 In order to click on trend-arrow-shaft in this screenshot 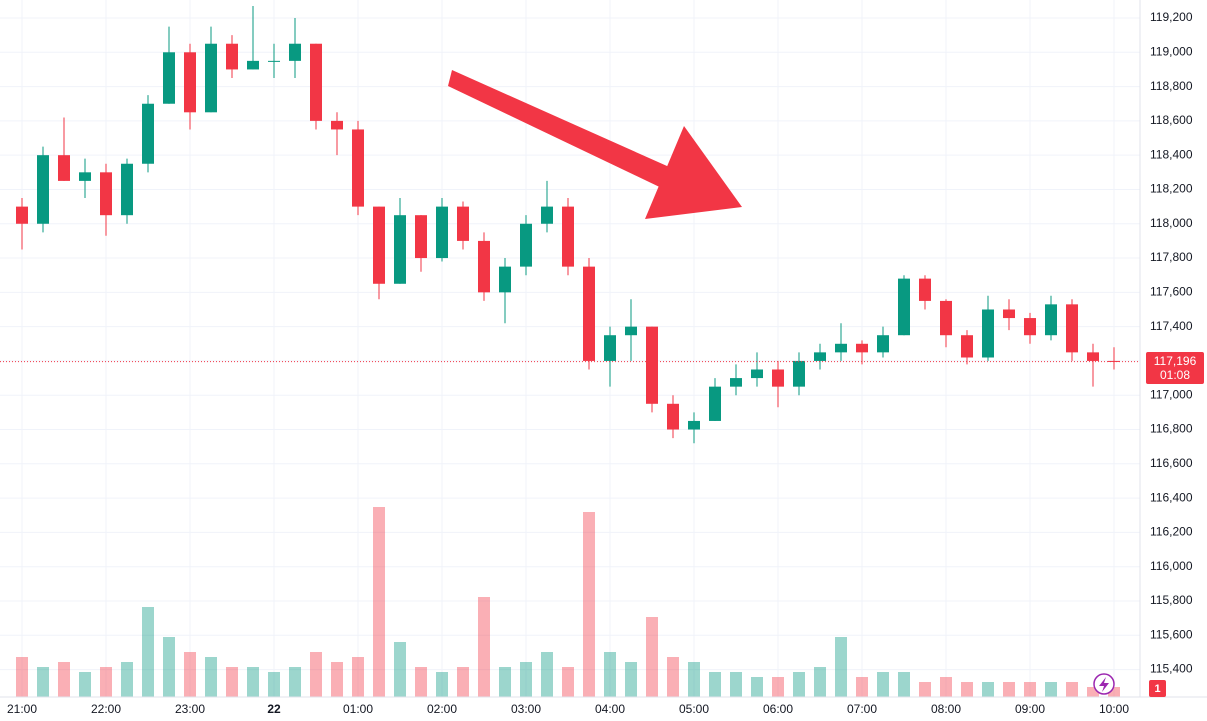, I will do `click(562, 131)`.